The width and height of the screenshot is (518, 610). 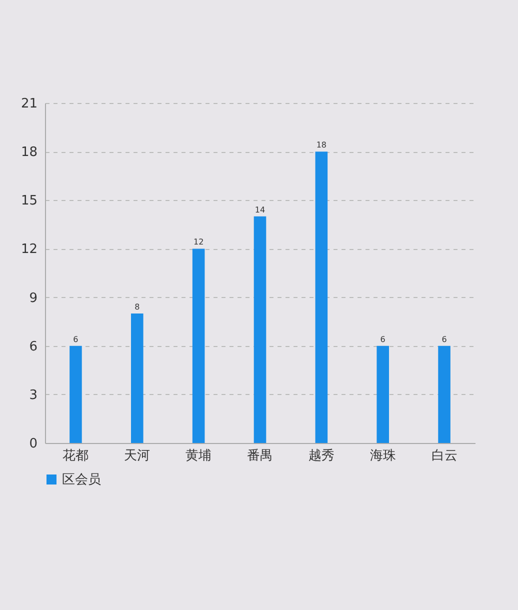 What do you see at coordinates (198, 242) in the screenshot?
I see `data-label: 12` at bounding box center [198, 242].